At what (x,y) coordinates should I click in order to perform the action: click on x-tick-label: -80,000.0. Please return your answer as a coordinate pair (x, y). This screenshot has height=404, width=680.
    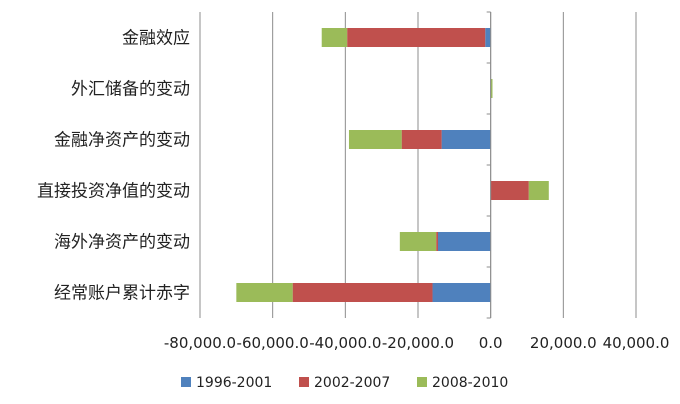
    Looking at the image, I should click on (200, 343).